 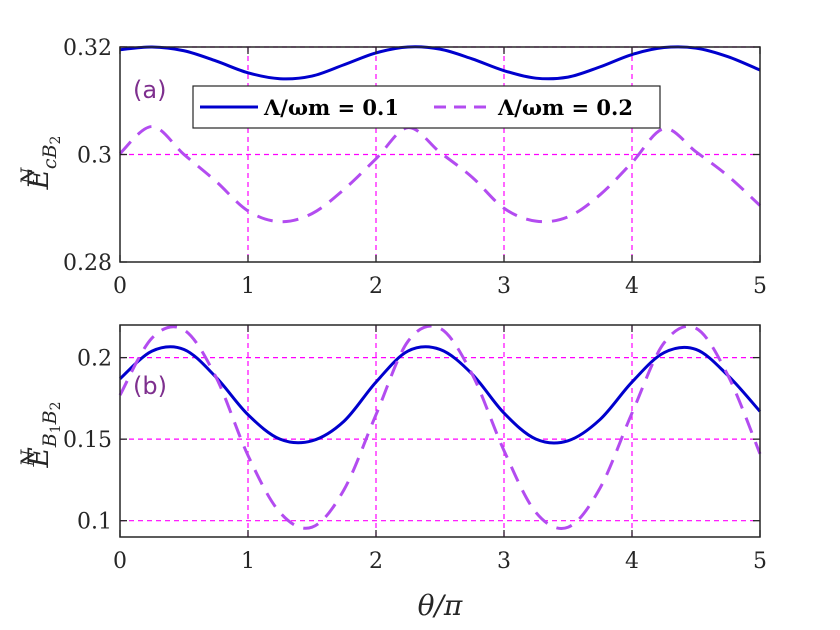 I want to click on legend-box, so click(x=426, y=107).